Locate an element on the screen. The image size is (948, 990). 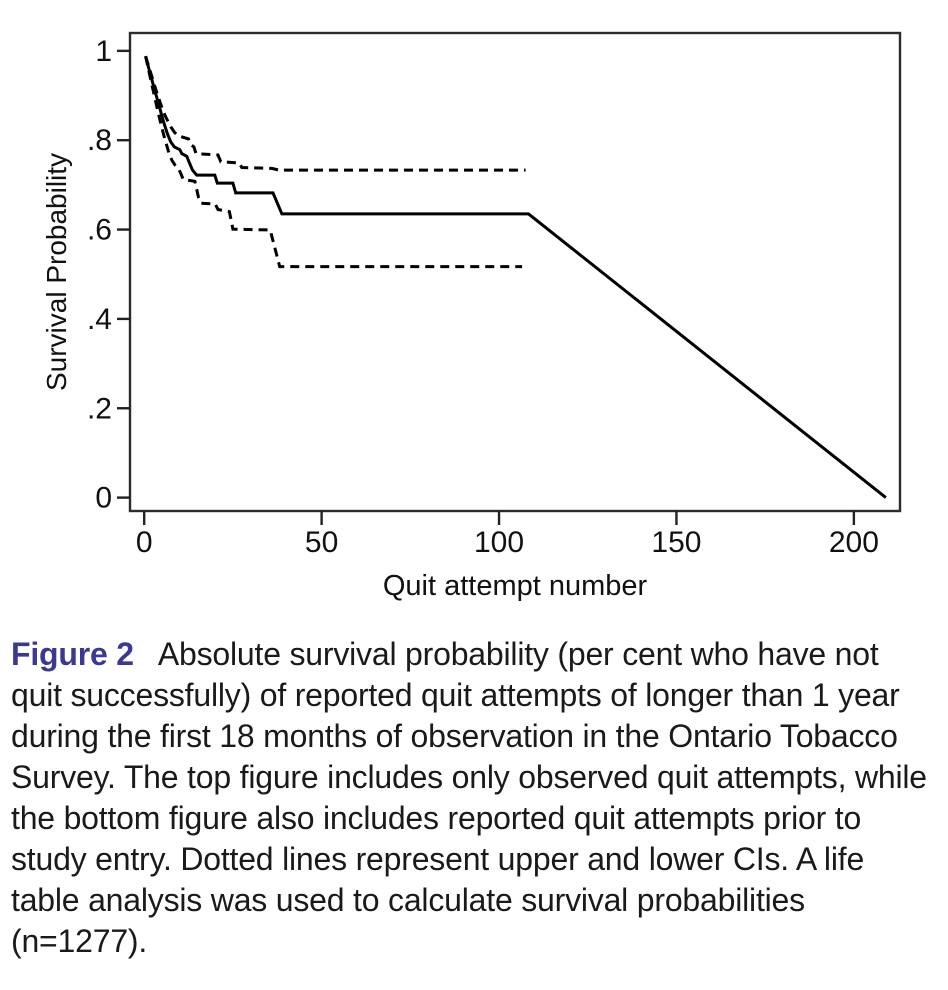
y-axis-title: Survival Probability is located at coordinates (56, 272).